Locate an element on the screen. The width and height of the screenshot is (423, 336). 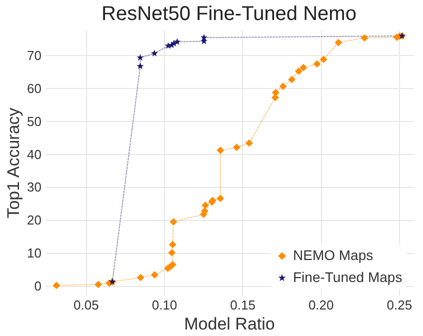
x-tick-label: 0.10 is located at coordinates (165, 305).